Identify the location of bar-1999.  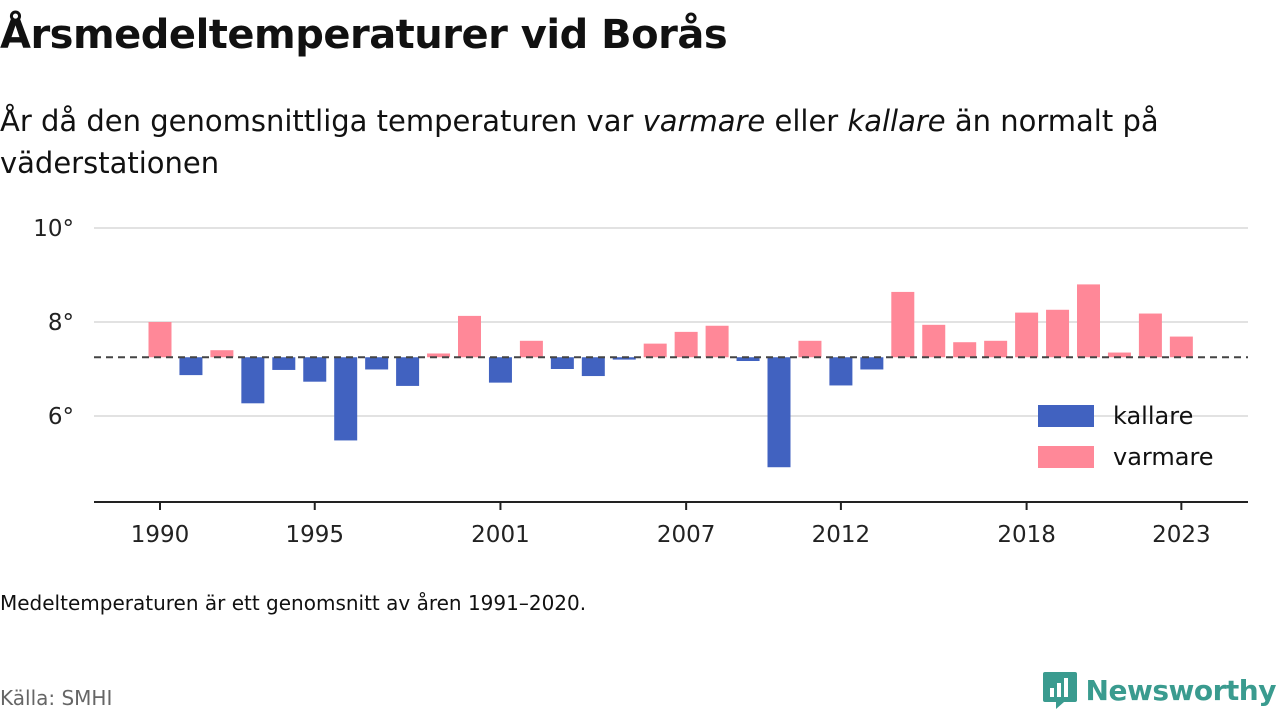
(439, 355).